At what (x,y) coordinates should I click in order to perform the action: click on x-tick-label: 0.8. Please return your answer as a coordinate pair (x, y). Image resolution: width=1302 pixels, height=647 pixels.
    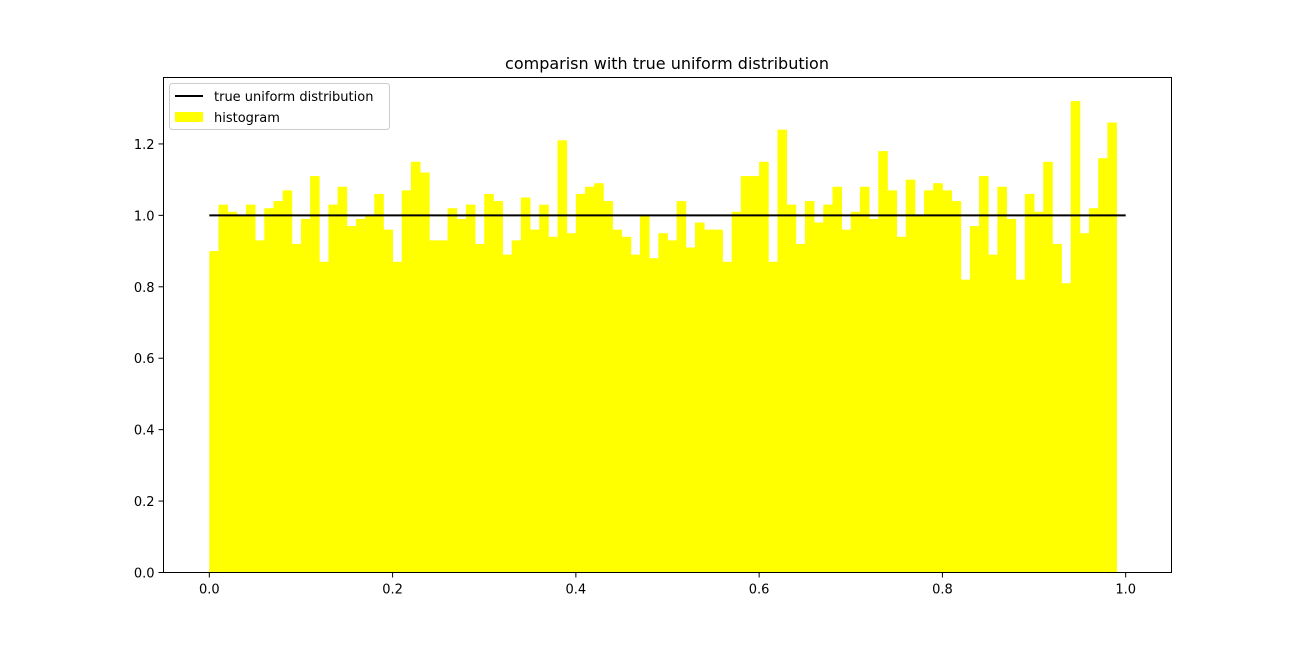
    Looking at the image, I should click on (942, 590).